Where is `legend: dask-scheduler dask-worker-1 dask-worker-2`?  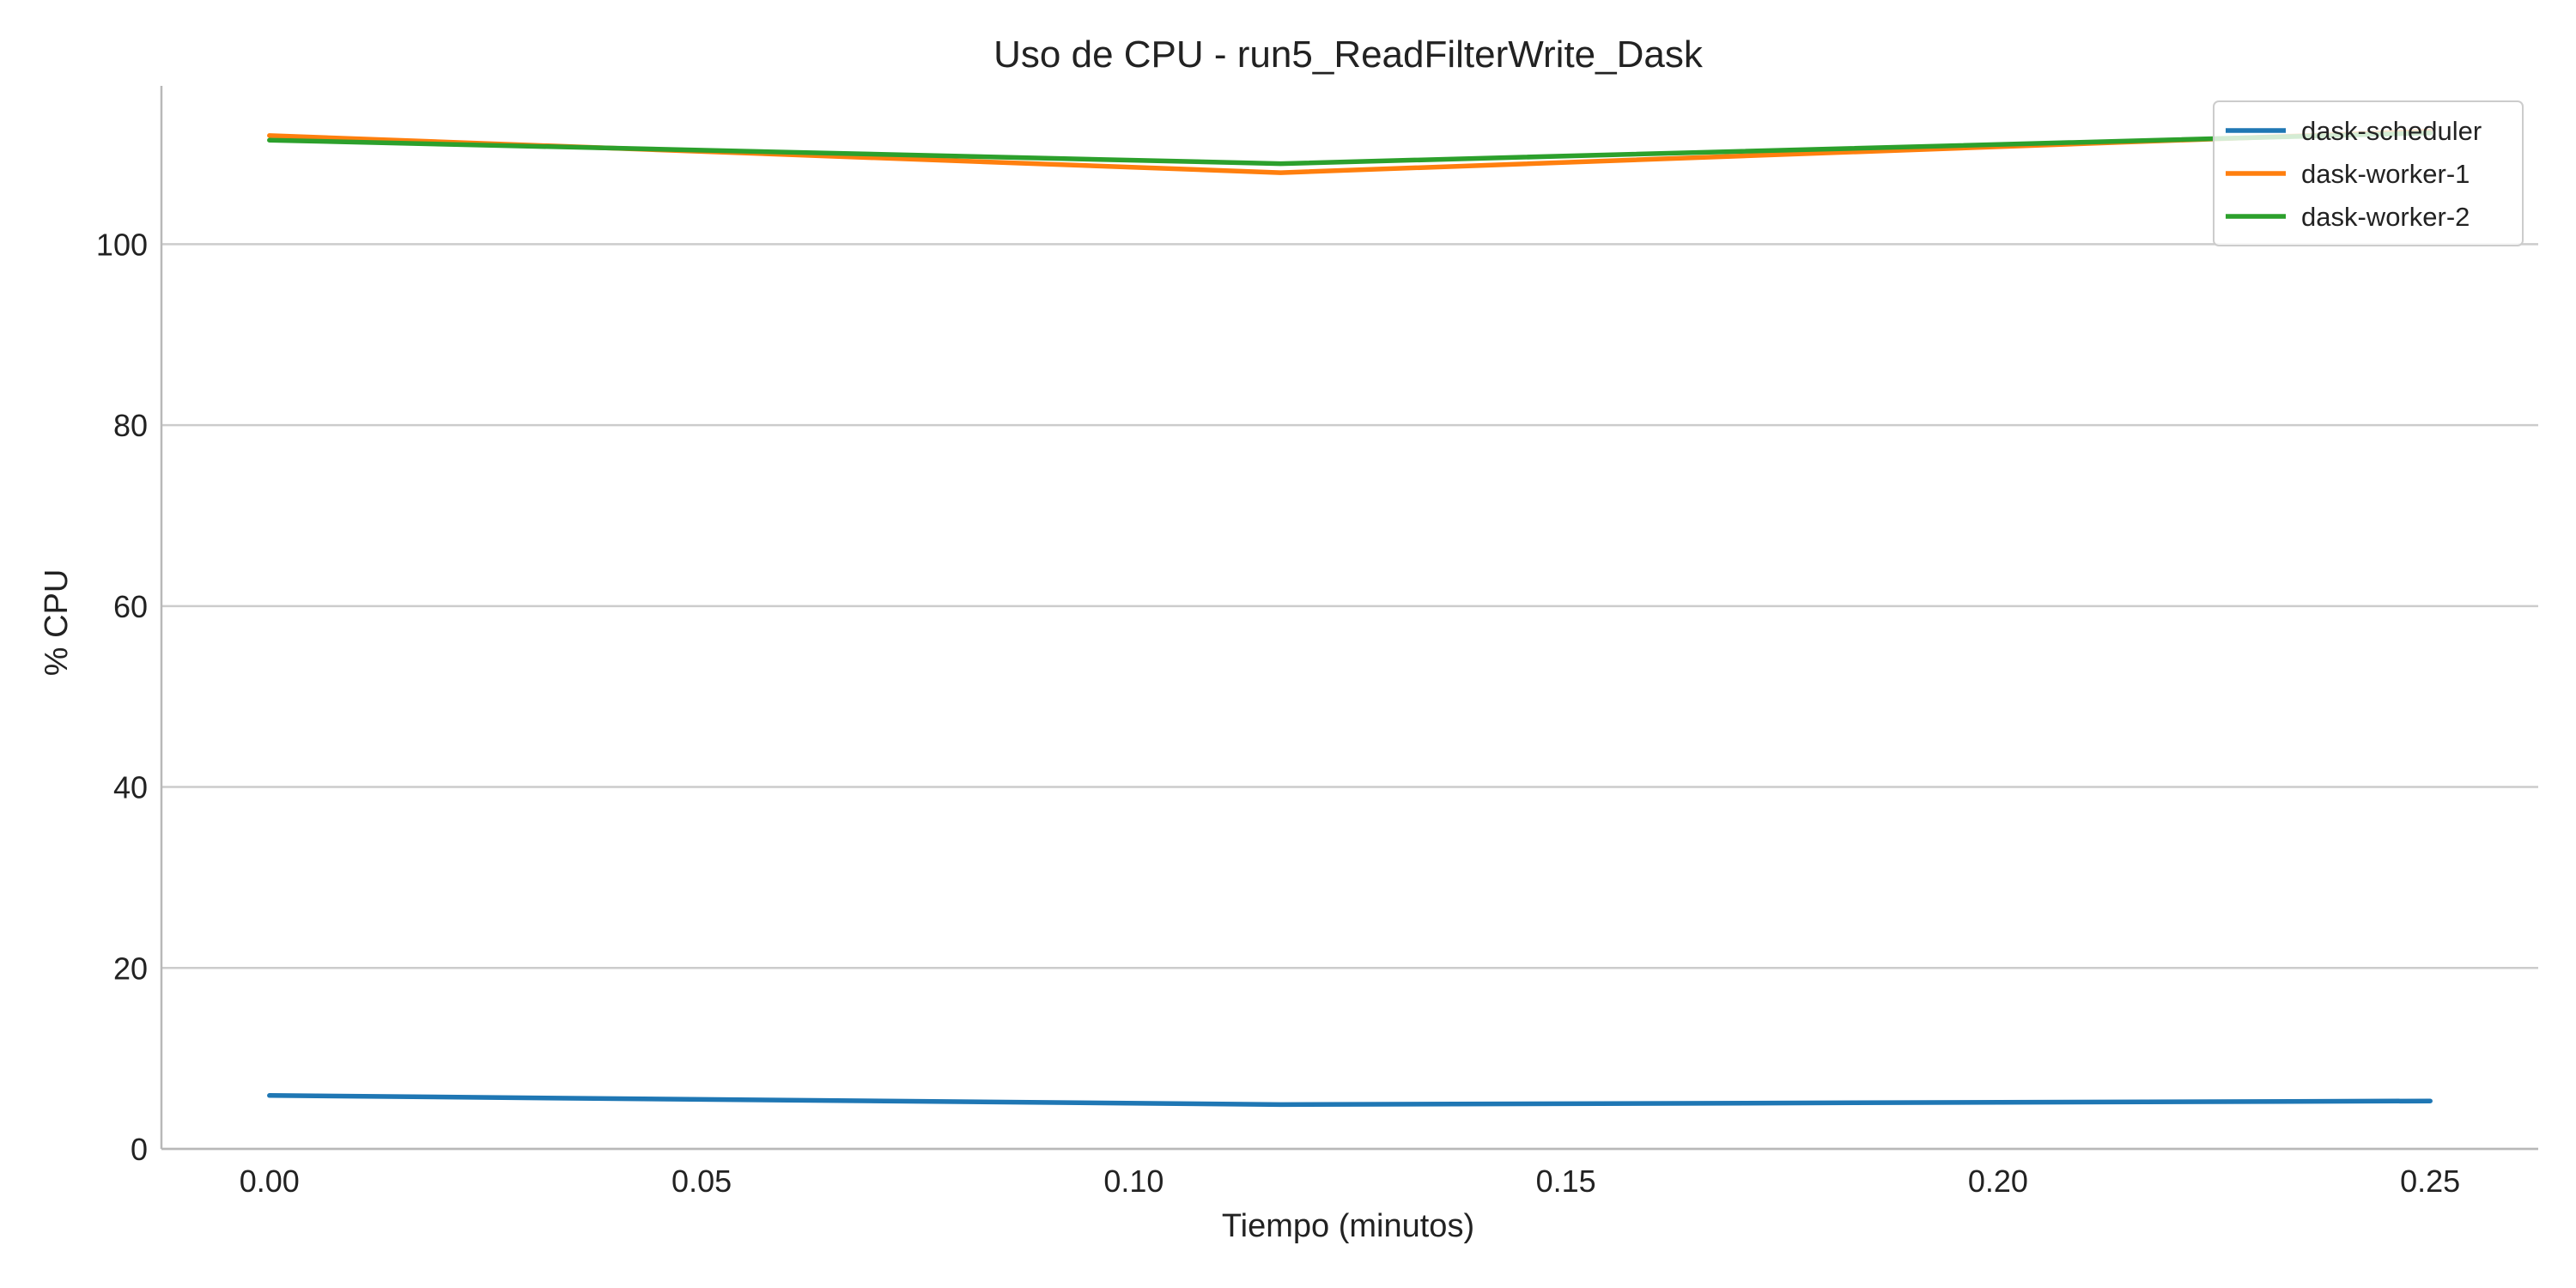
legend: dask-scheduler dask-worker-1 dask-worker-2 is located at coordinates (2368, 173).